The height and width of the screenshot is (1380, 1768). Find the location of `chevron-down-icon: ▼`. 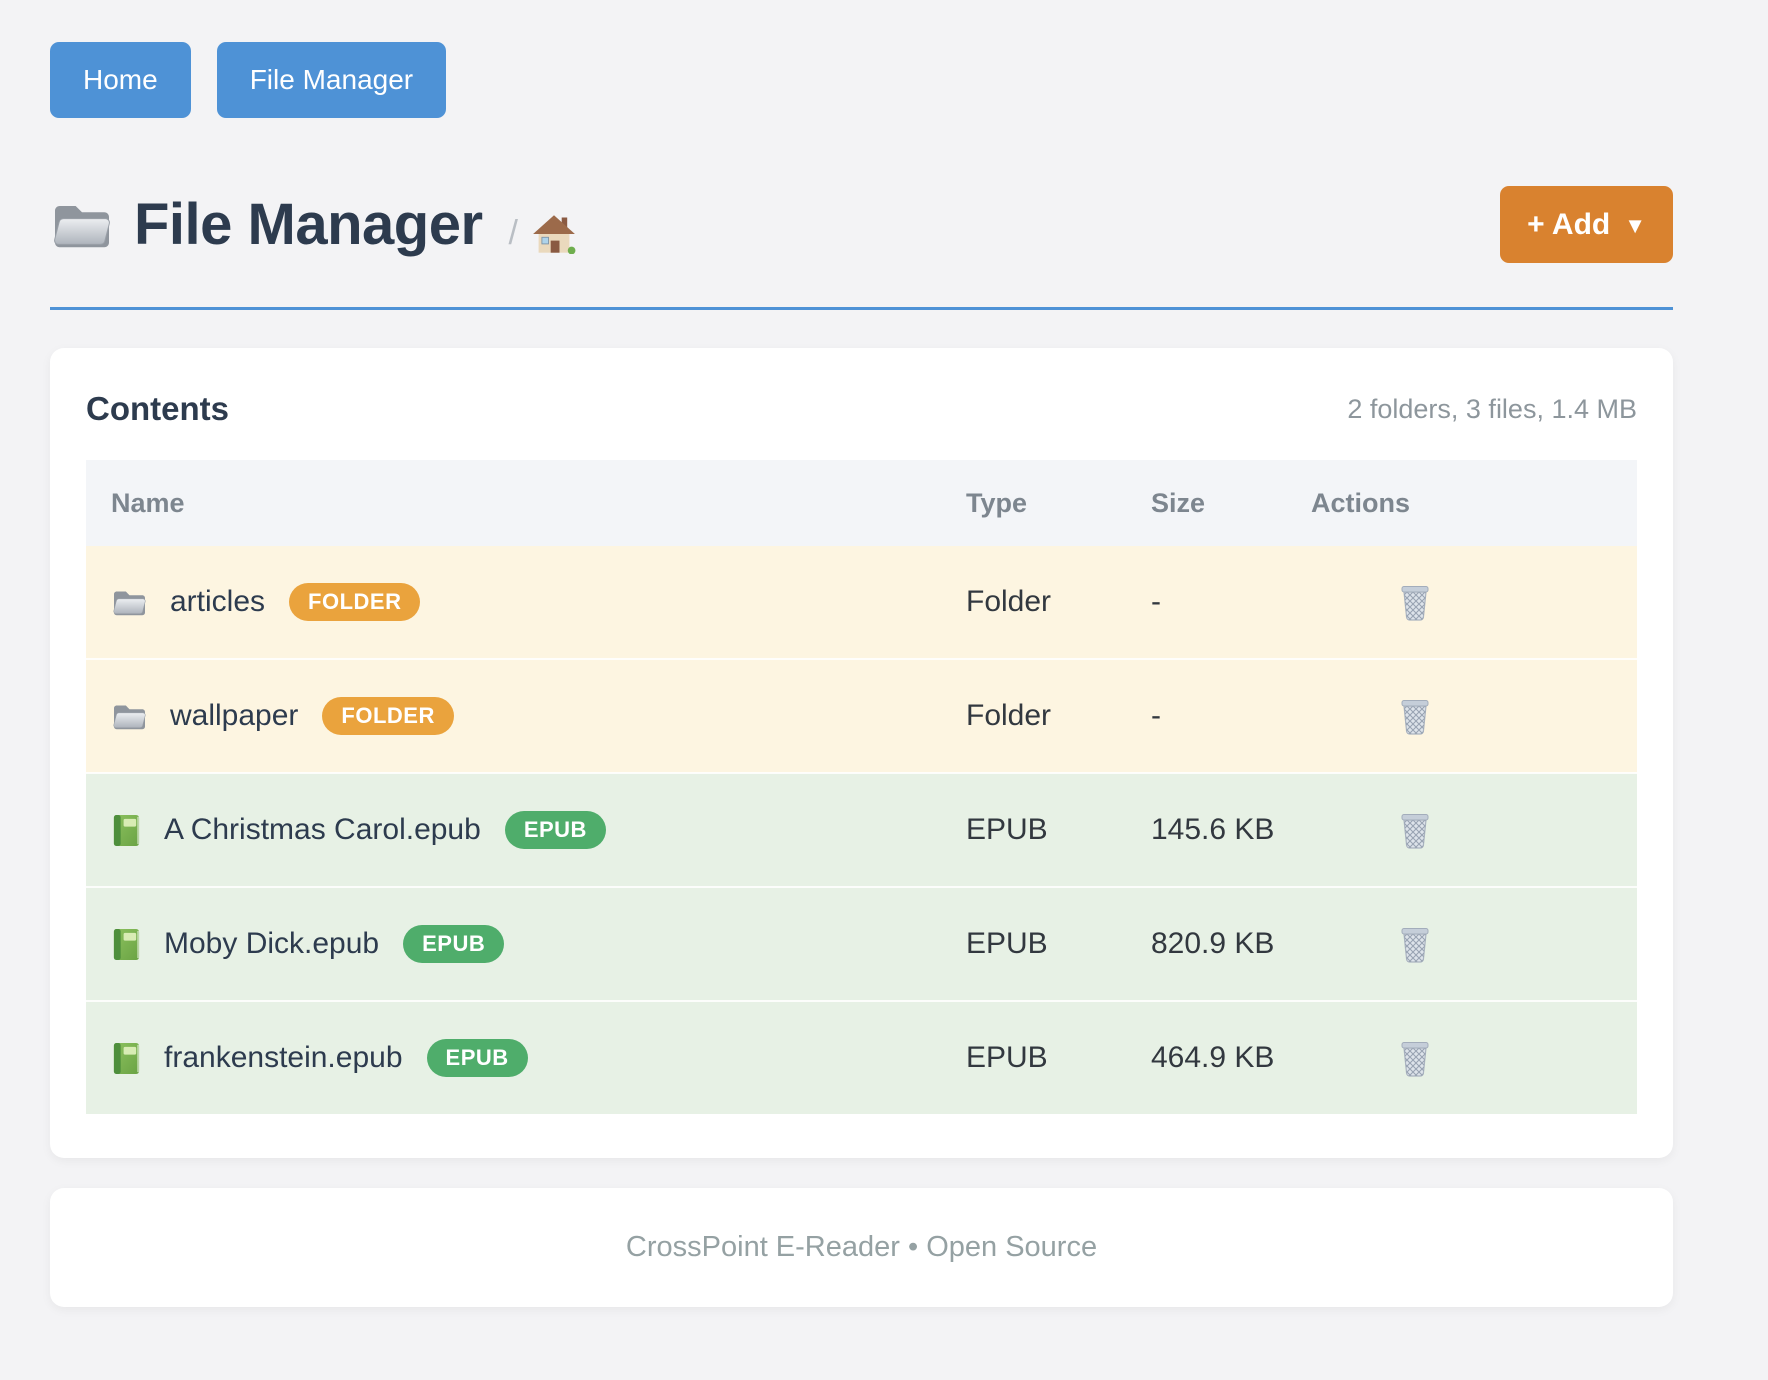

chevron-down-icon: ▼ is located at coordinates (1635, 225).